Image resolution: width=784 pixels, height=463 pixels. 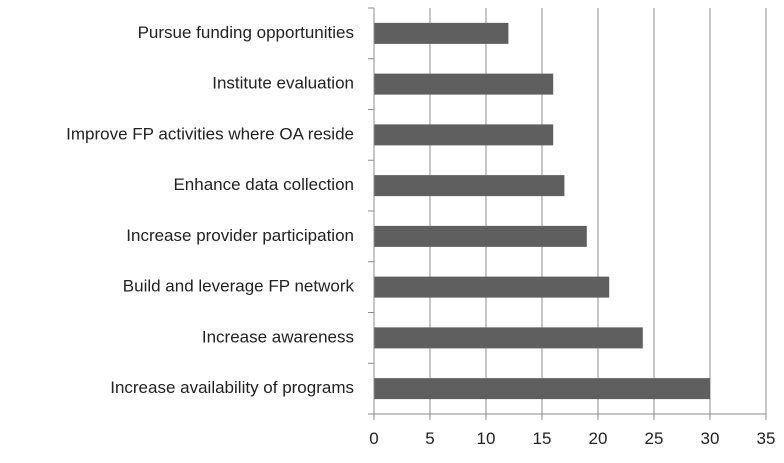 I want to click on x-tick-labels: 0 5 10 15 20 25 30 35, so click(x=572, y=438).